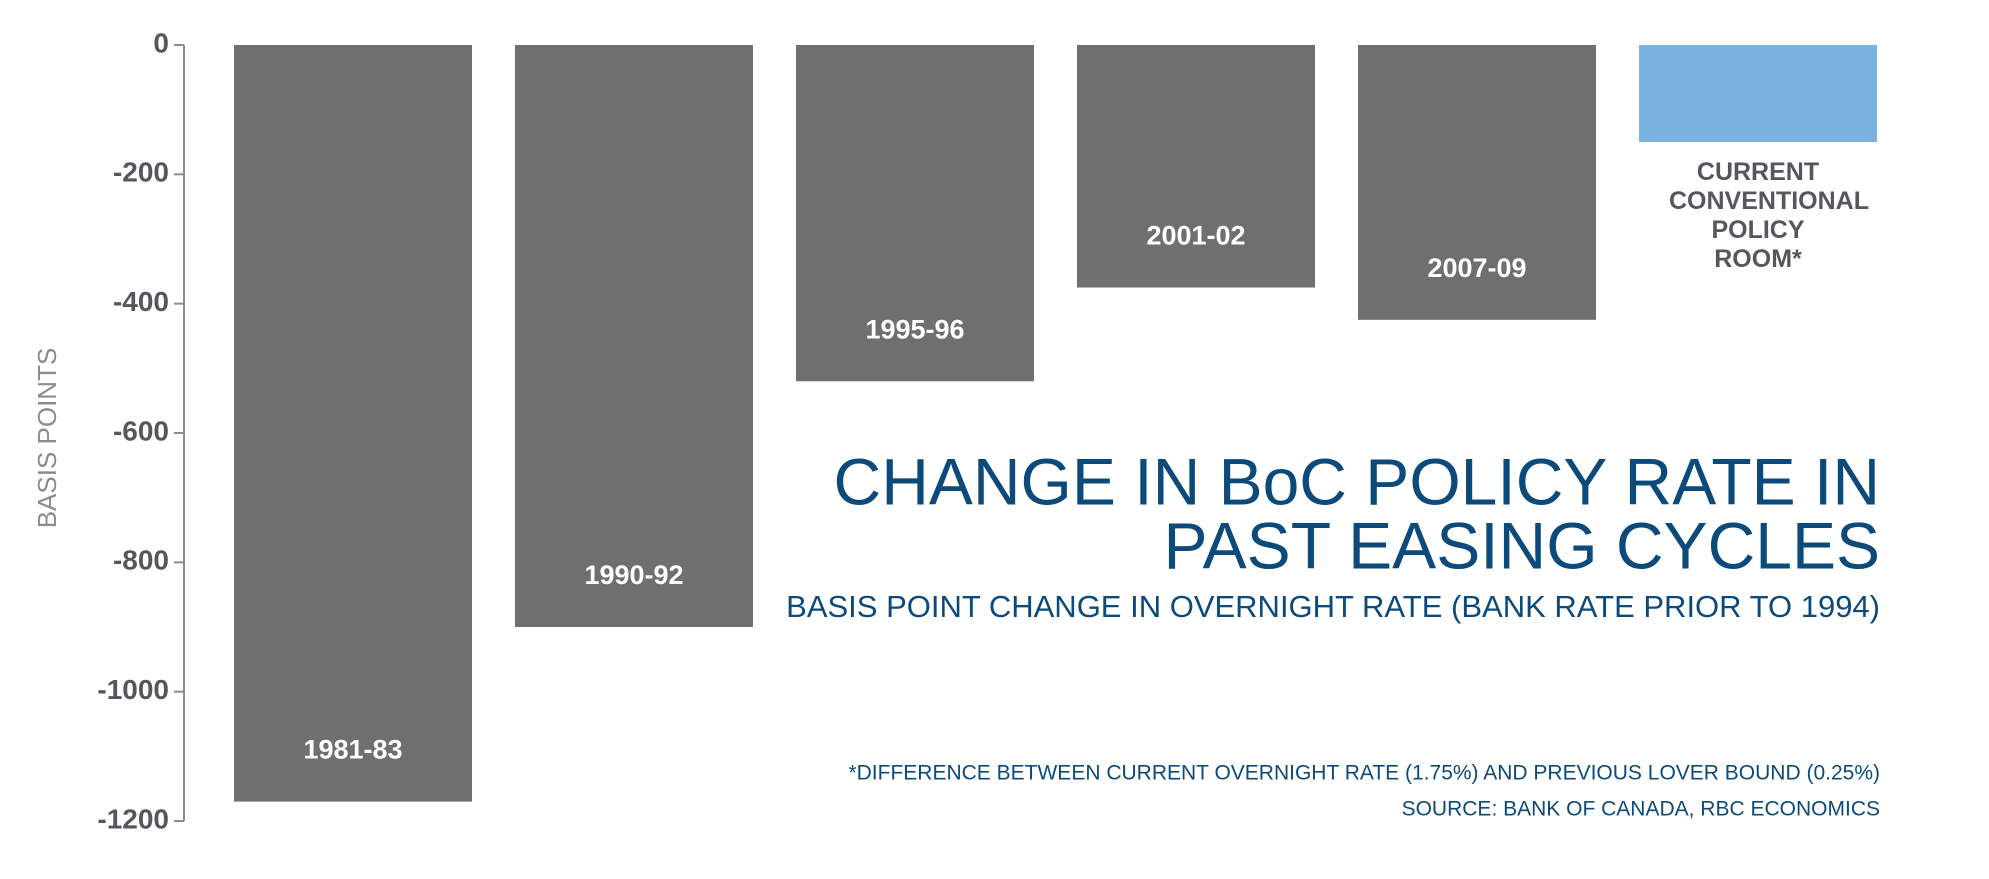 The image size is (1989, 879). What do you see at coordinates (1357, 481) in the screenshot?
I see `chart-title: CHANGE IN BoC POLICY RATE IN` at bounding box center [1357, 481].